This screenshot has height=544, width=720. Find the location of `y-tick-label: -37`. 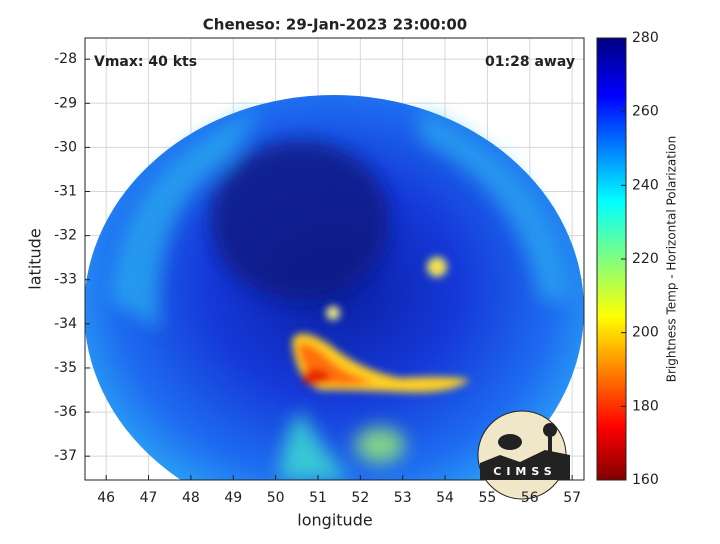

y-tick-label: -37 is located at coordinates (65, 456).